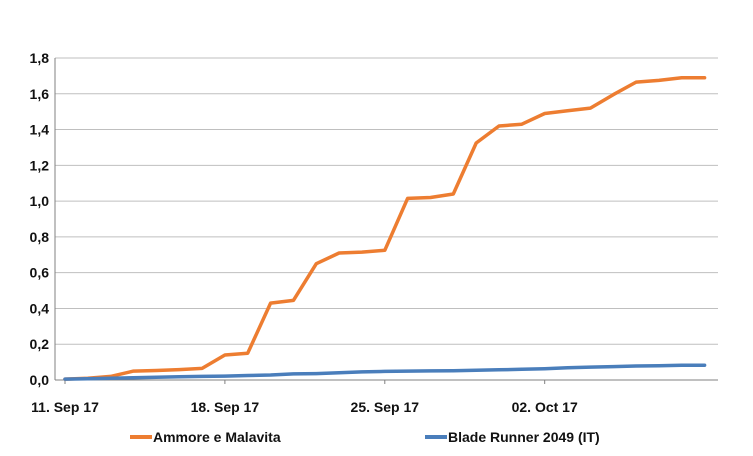  I want to click on x-tick-label: 02. Oct 17, so click(545, 407).